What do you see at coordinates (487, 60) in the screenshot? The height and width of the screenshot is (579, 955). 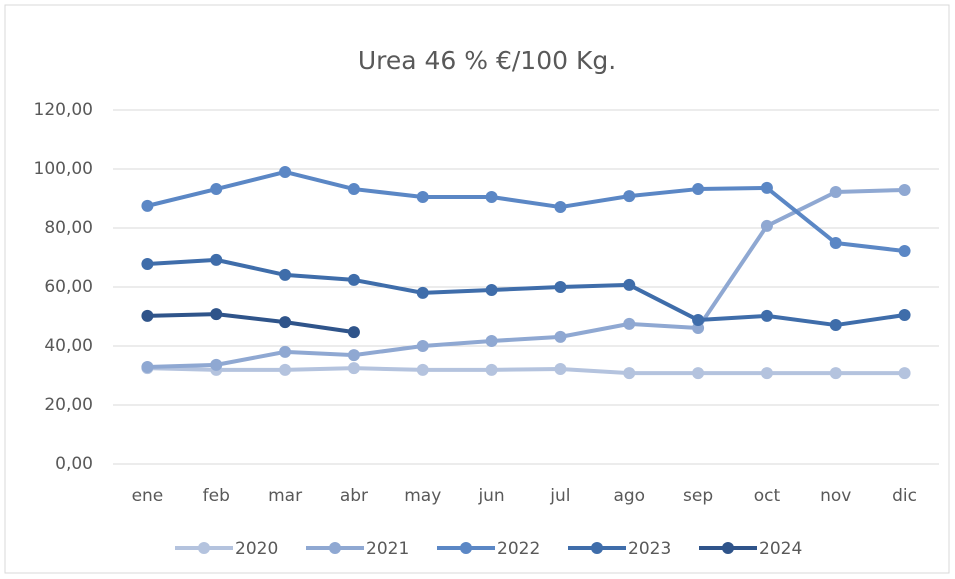 I see `chart-title: Urea 46 % €/100 Kg.` at bounding box center [487, 60].